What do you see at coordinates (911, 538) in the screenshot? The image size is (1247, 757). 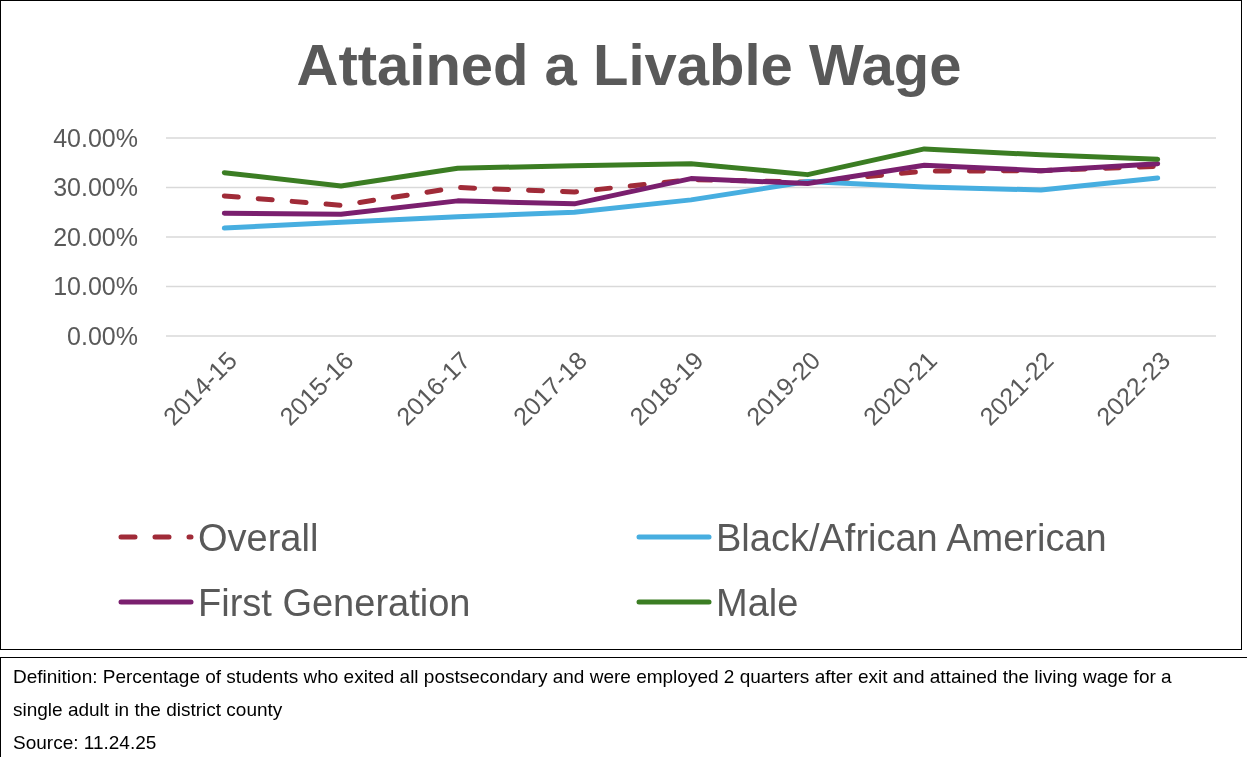 I see `legend-label: Black/African American` at bounding box center [911, 538].